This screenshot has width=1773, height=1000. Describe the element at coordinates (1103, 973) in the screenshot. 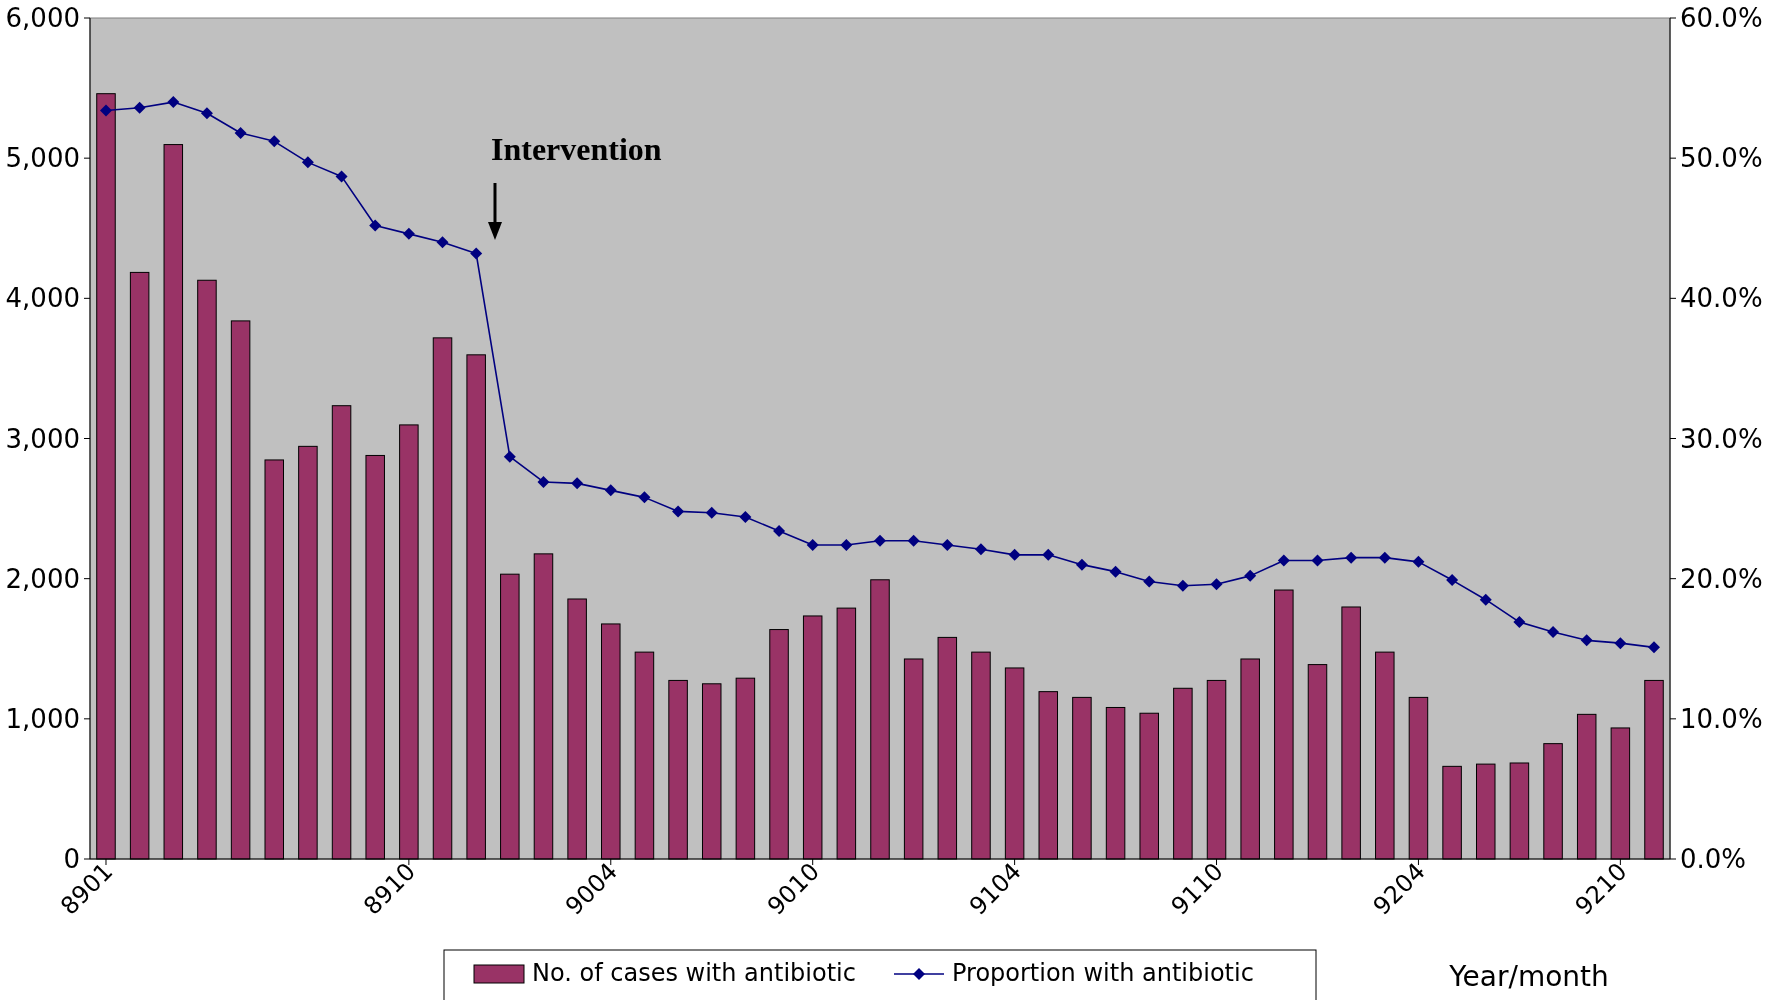

I see `legend-label: Proportion with antibiotic` at that location.